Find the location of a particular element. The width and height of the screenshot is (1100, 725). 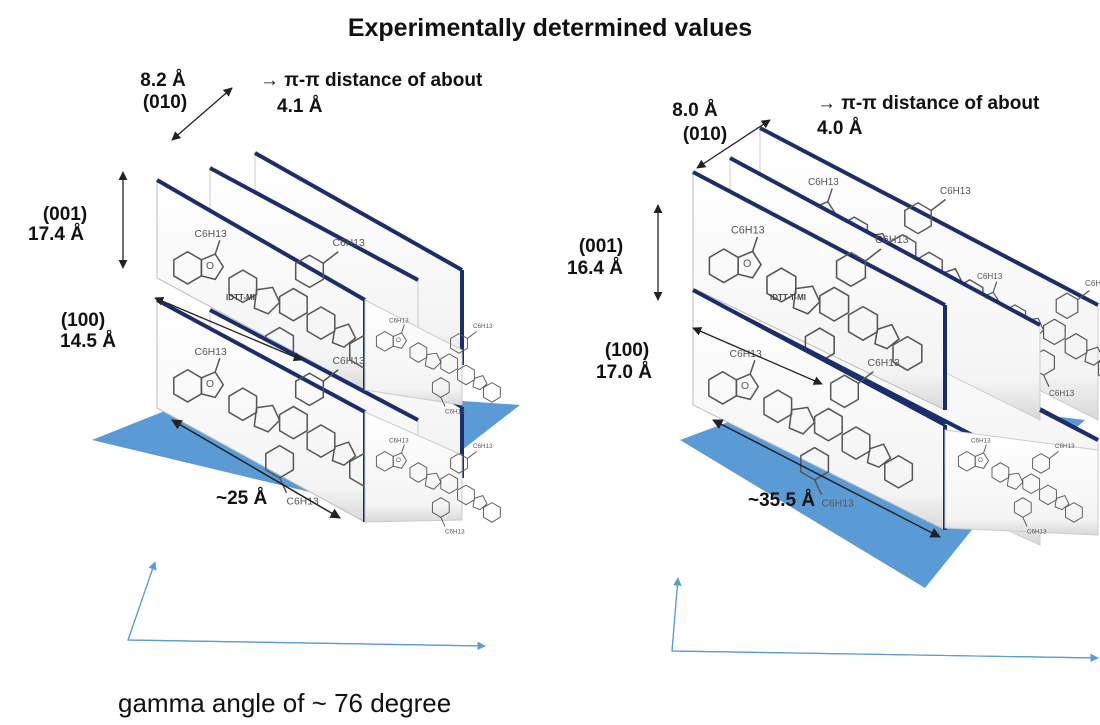

caption: gamma angle of ~ 76 degree is located at coordinates (285, 703).